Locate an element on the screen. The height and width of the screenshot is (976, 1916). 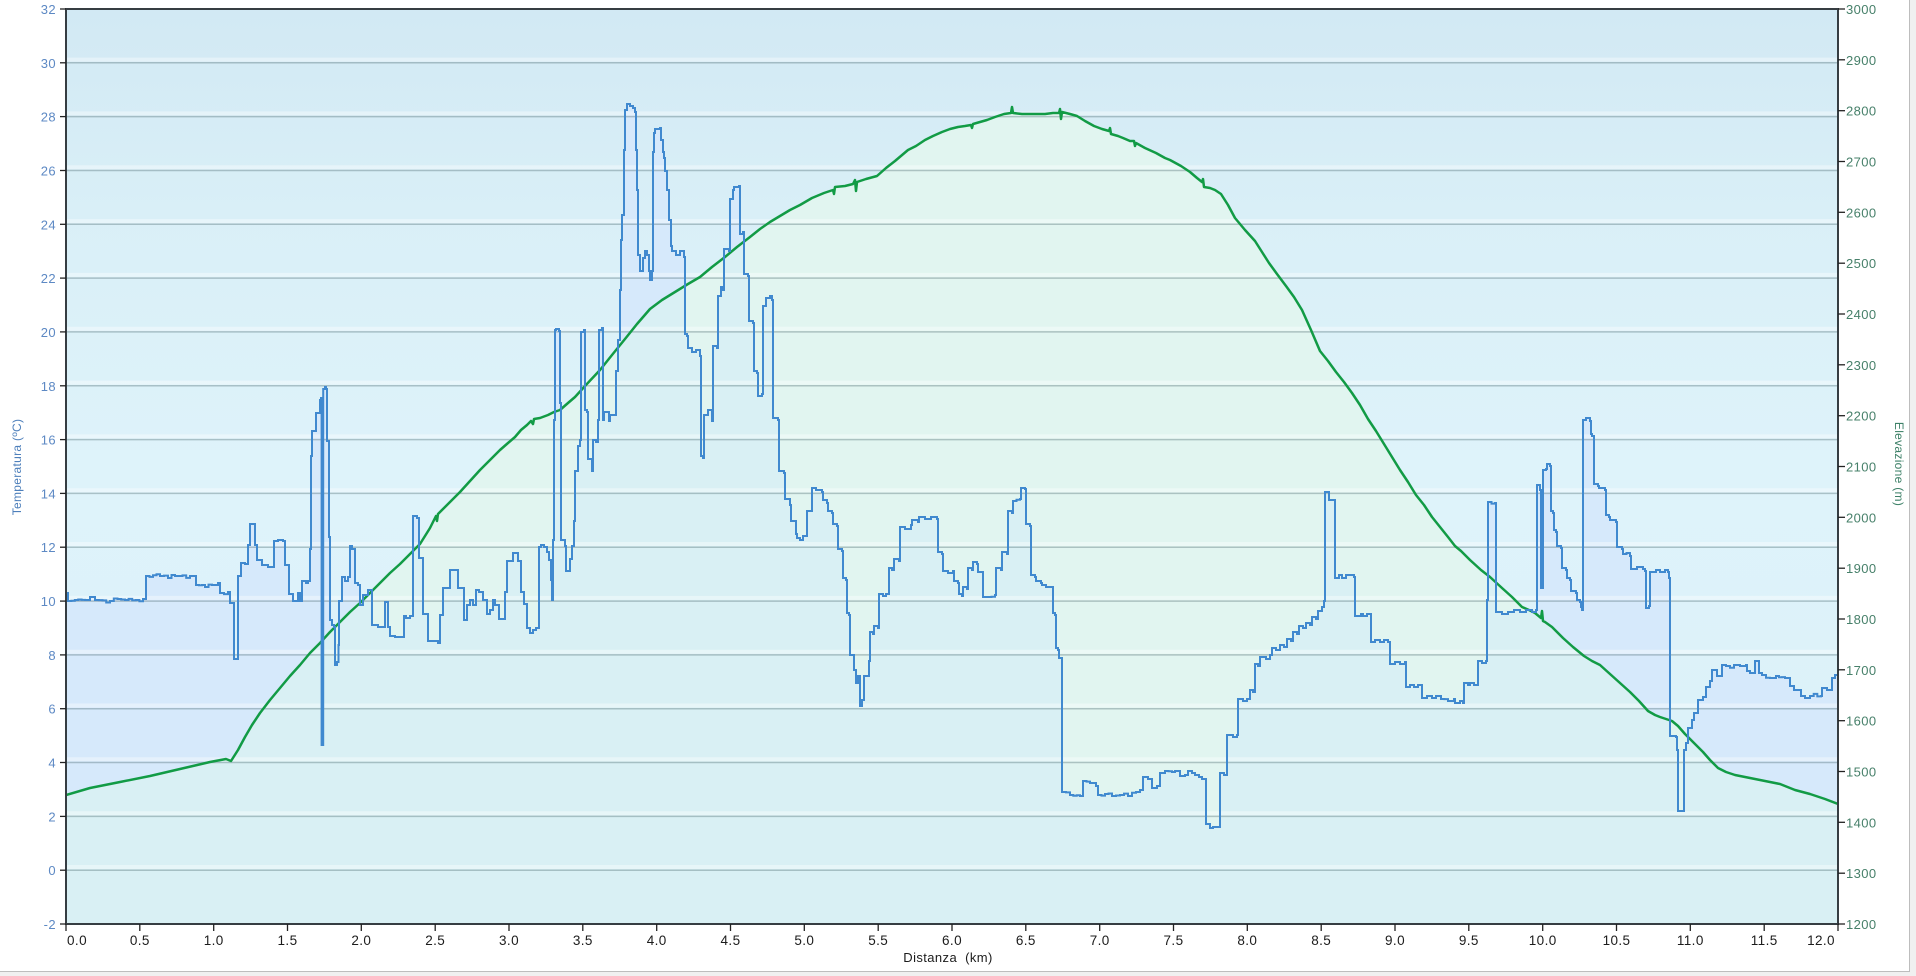
svg-text: 1300 is located at coordinates (1861, 873).